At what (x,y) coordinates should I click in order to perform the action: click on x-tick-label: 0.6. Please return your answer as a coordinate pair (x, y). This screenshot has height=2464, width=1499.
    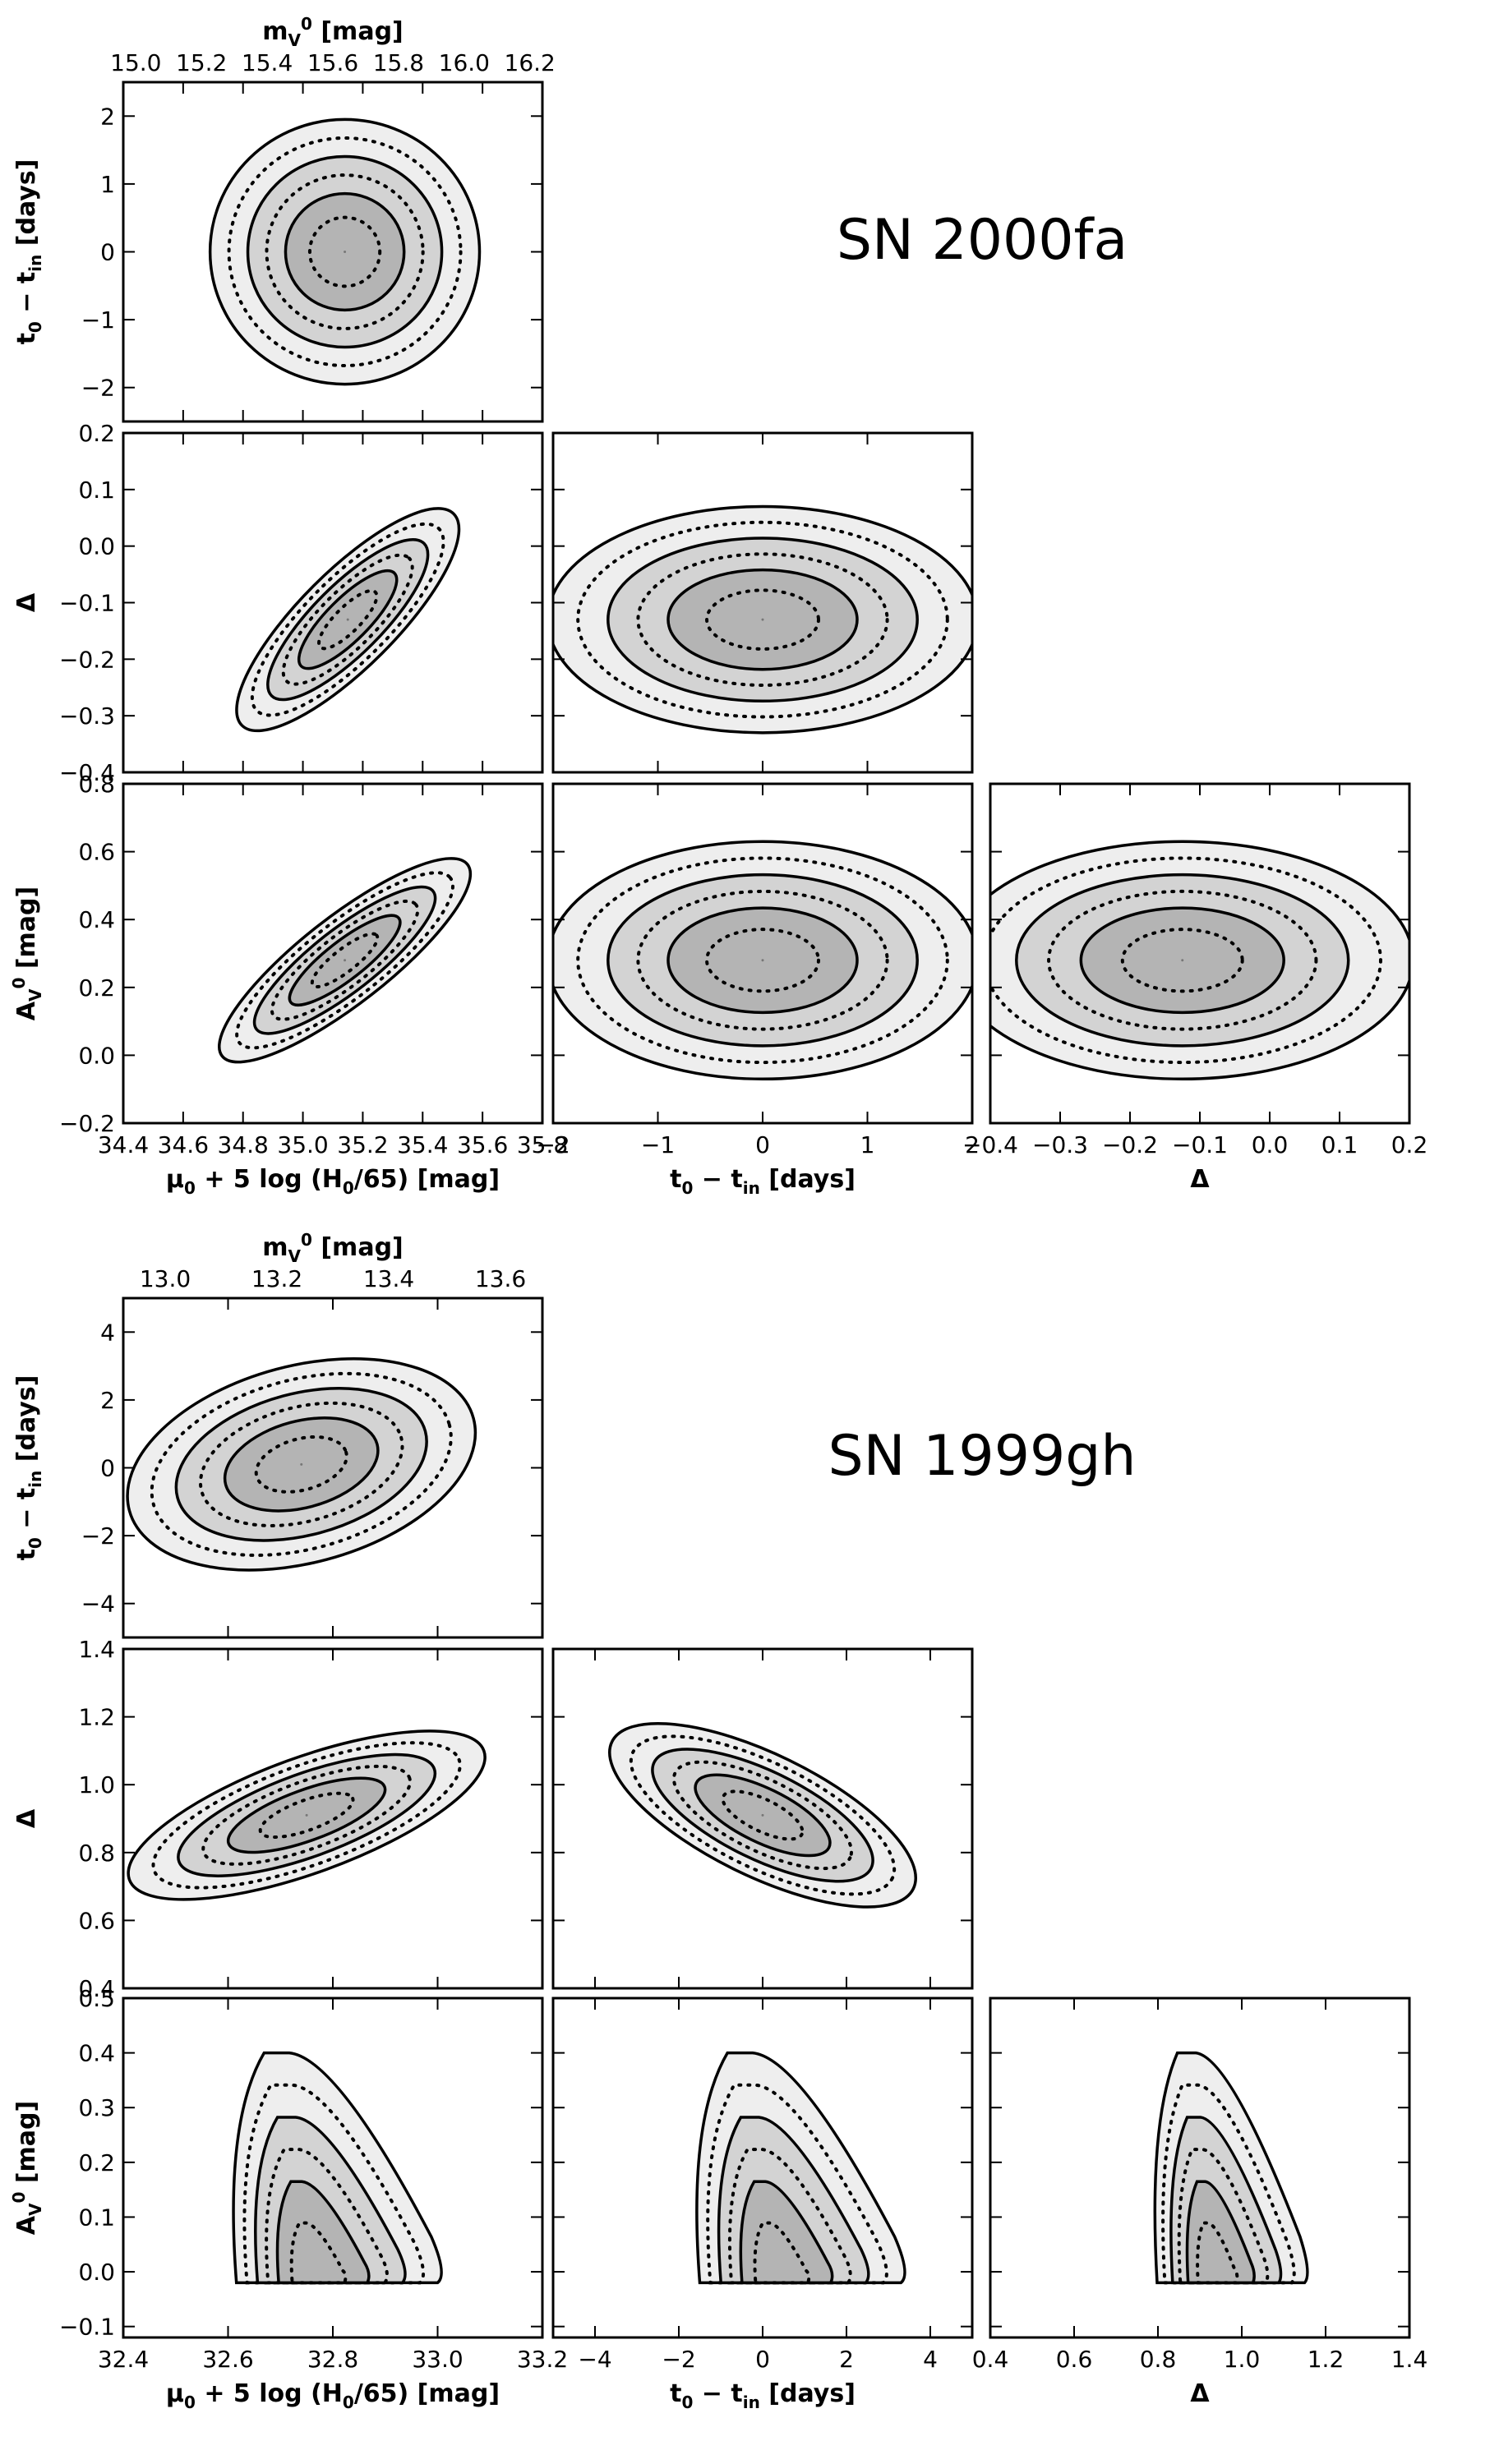
    Looking at the image, I should click on (1074, 2359).